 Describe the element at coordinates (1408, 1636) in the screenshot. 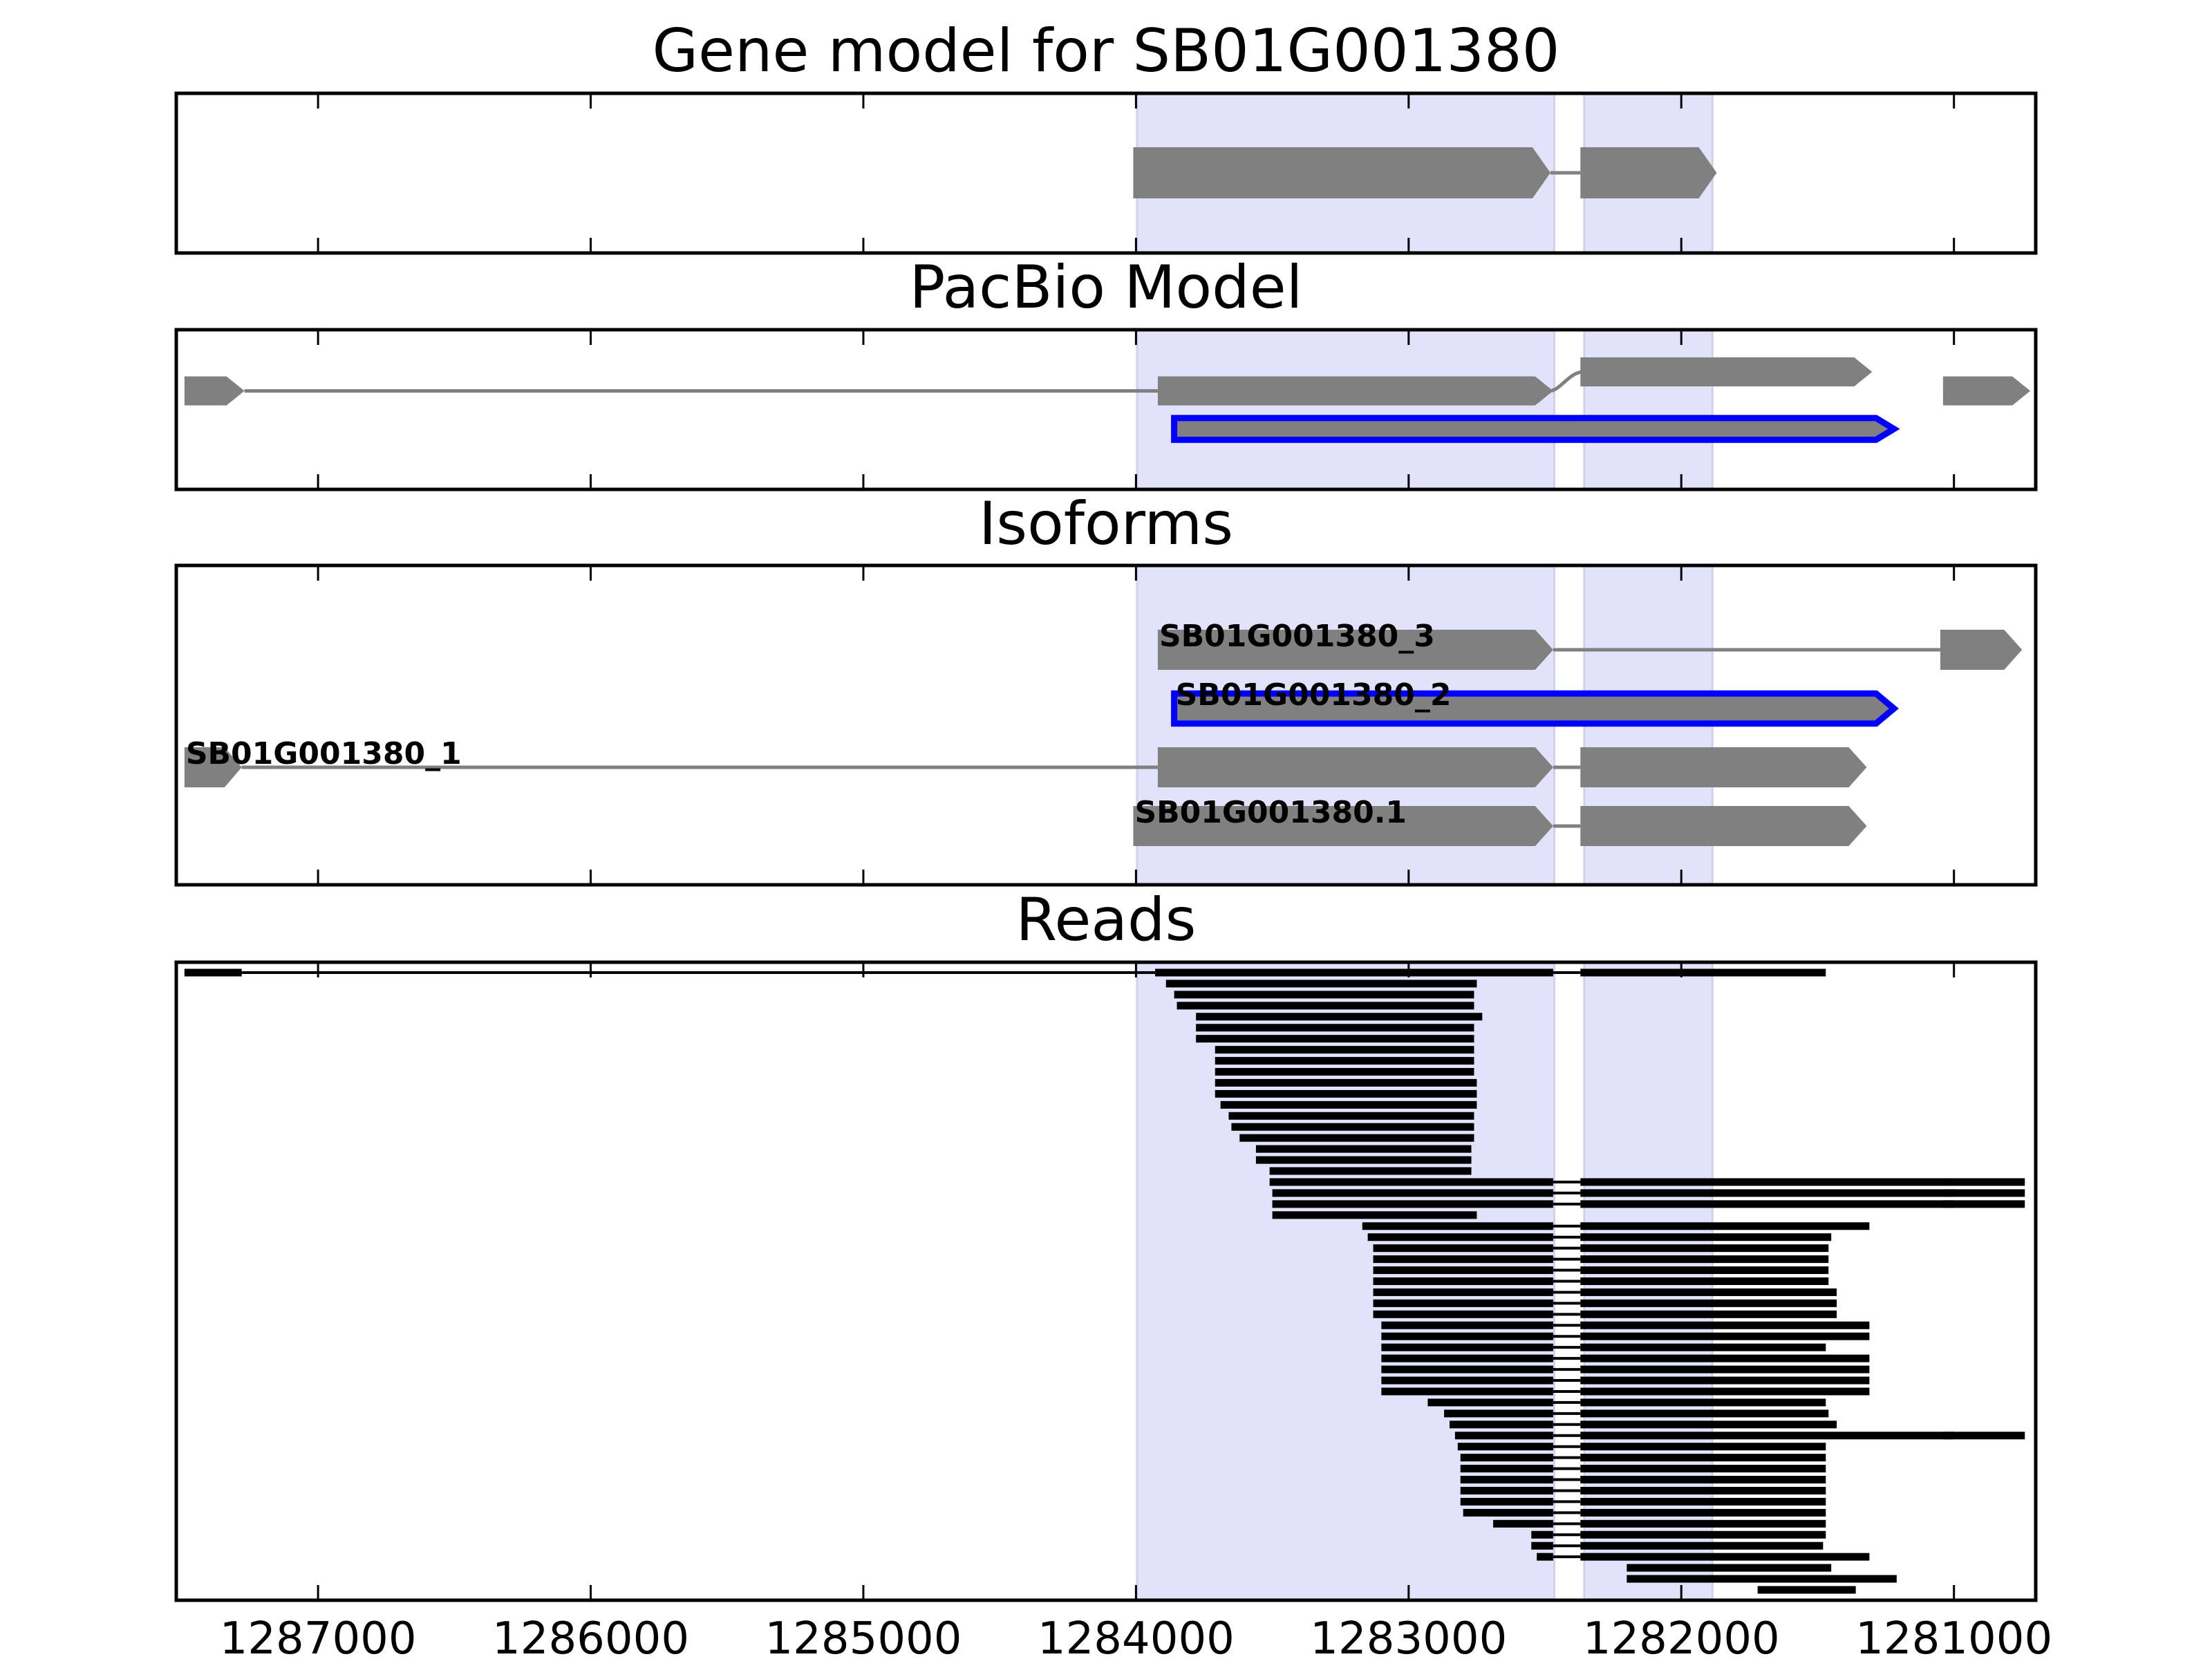

I see `x-tick-label: 1283000` at that location.